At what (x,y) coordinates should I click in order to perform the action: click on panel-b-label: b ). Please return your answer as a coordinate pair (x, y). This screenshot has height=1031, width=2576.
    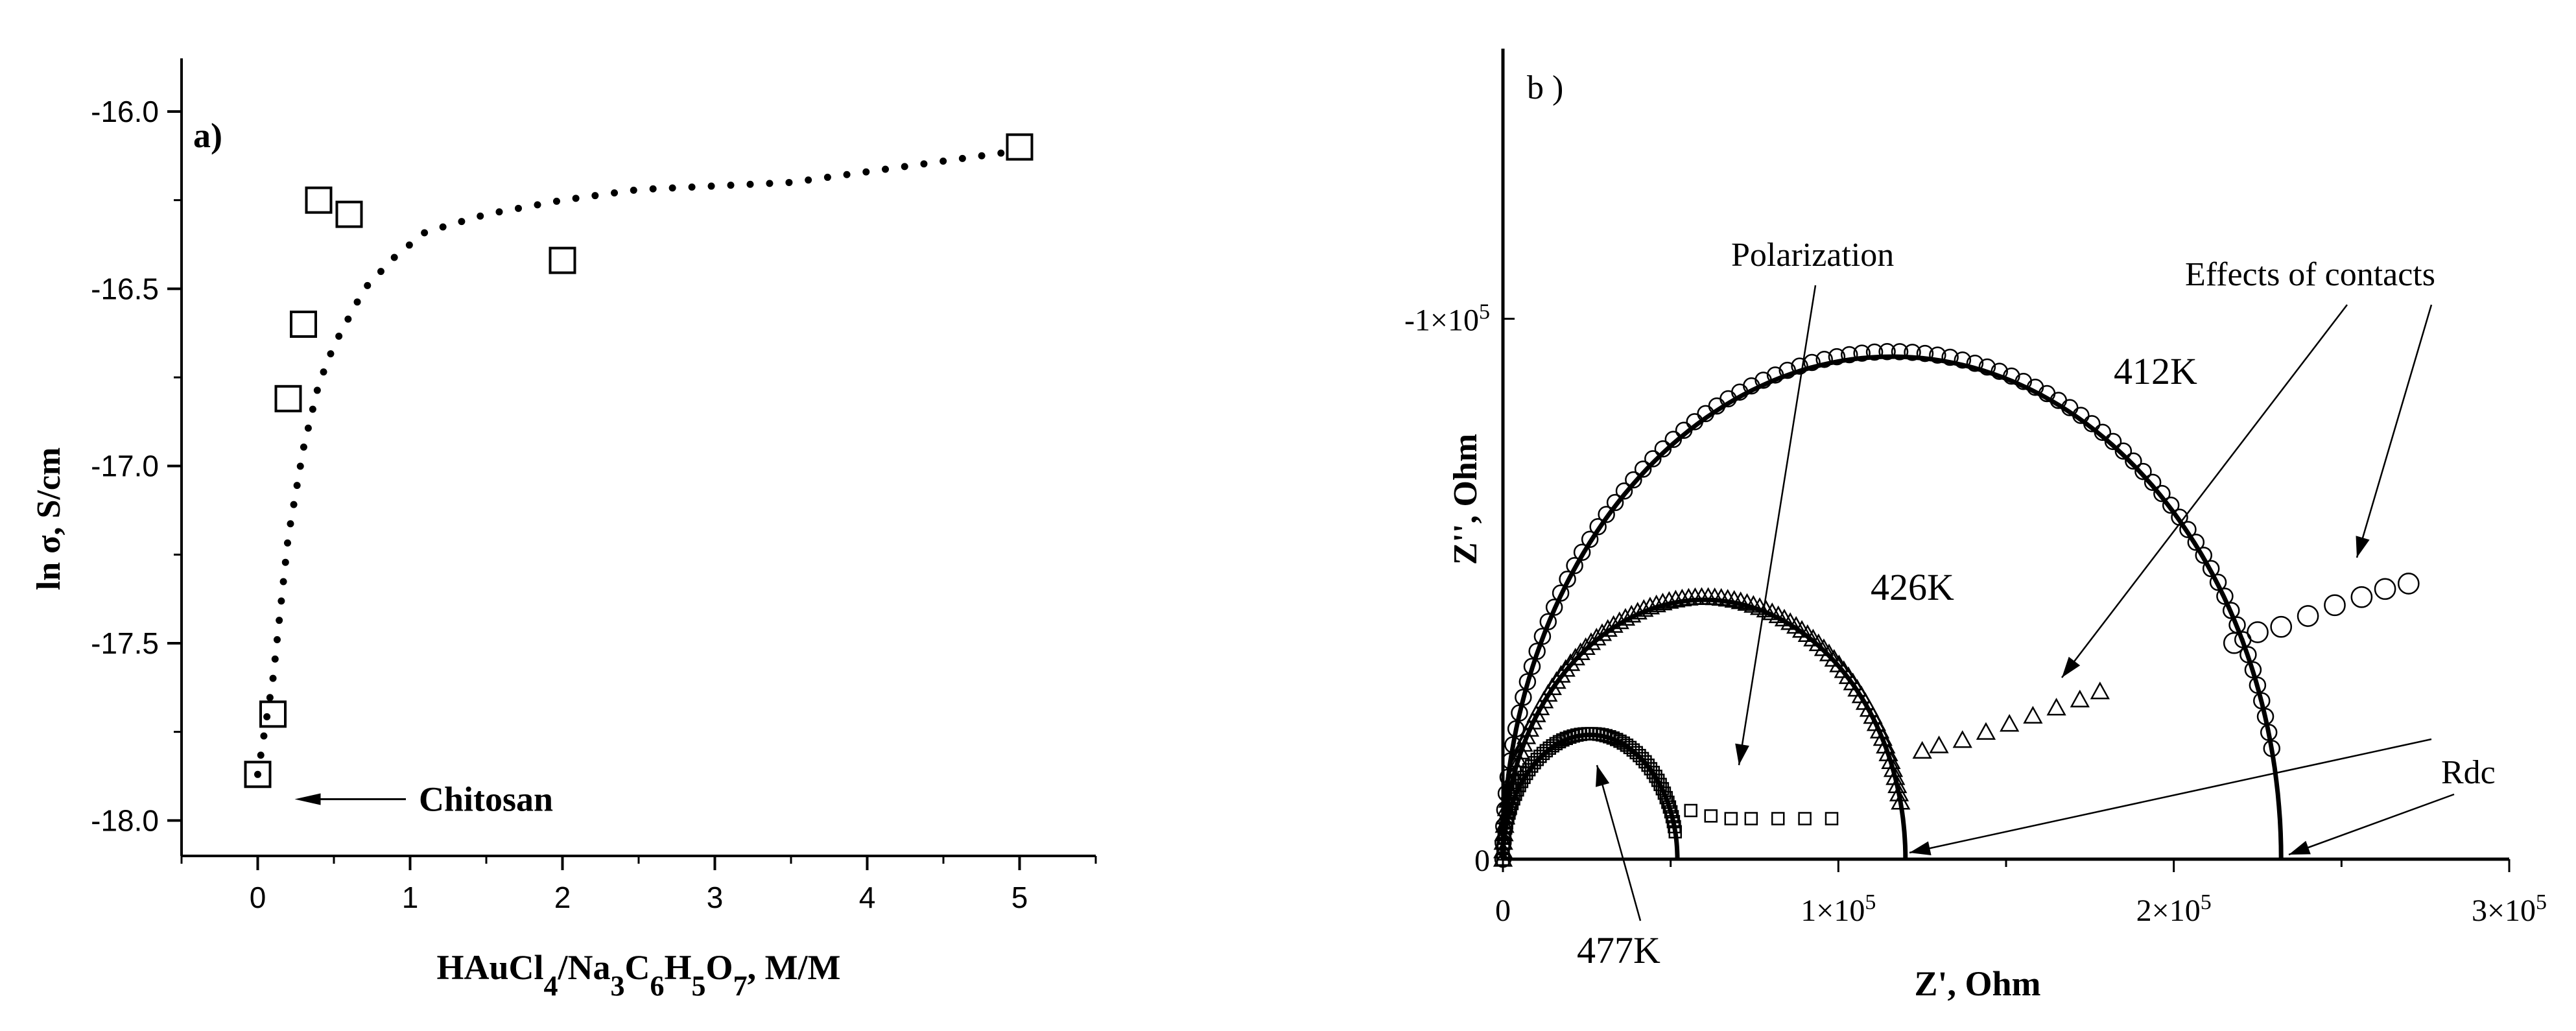
    Looking at the image, I should click on (1545, 87).